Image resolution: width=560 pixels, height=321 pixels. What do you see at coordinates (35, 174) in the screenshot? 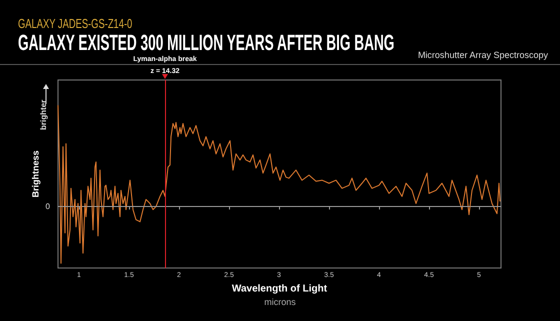
I see `y-axis-title: Brightness` at bounding box center [35, 174].